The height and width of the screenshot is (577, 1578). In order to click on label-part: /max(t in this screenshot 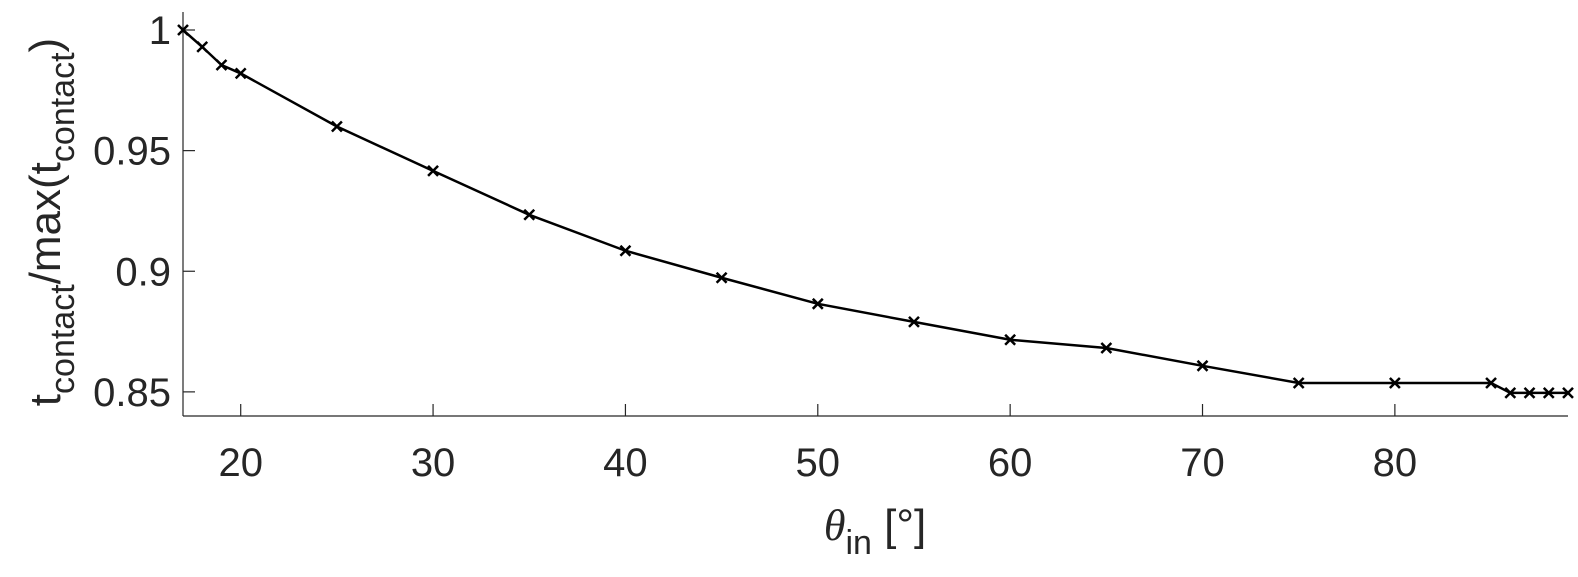, I will do `click(45, 223)`.